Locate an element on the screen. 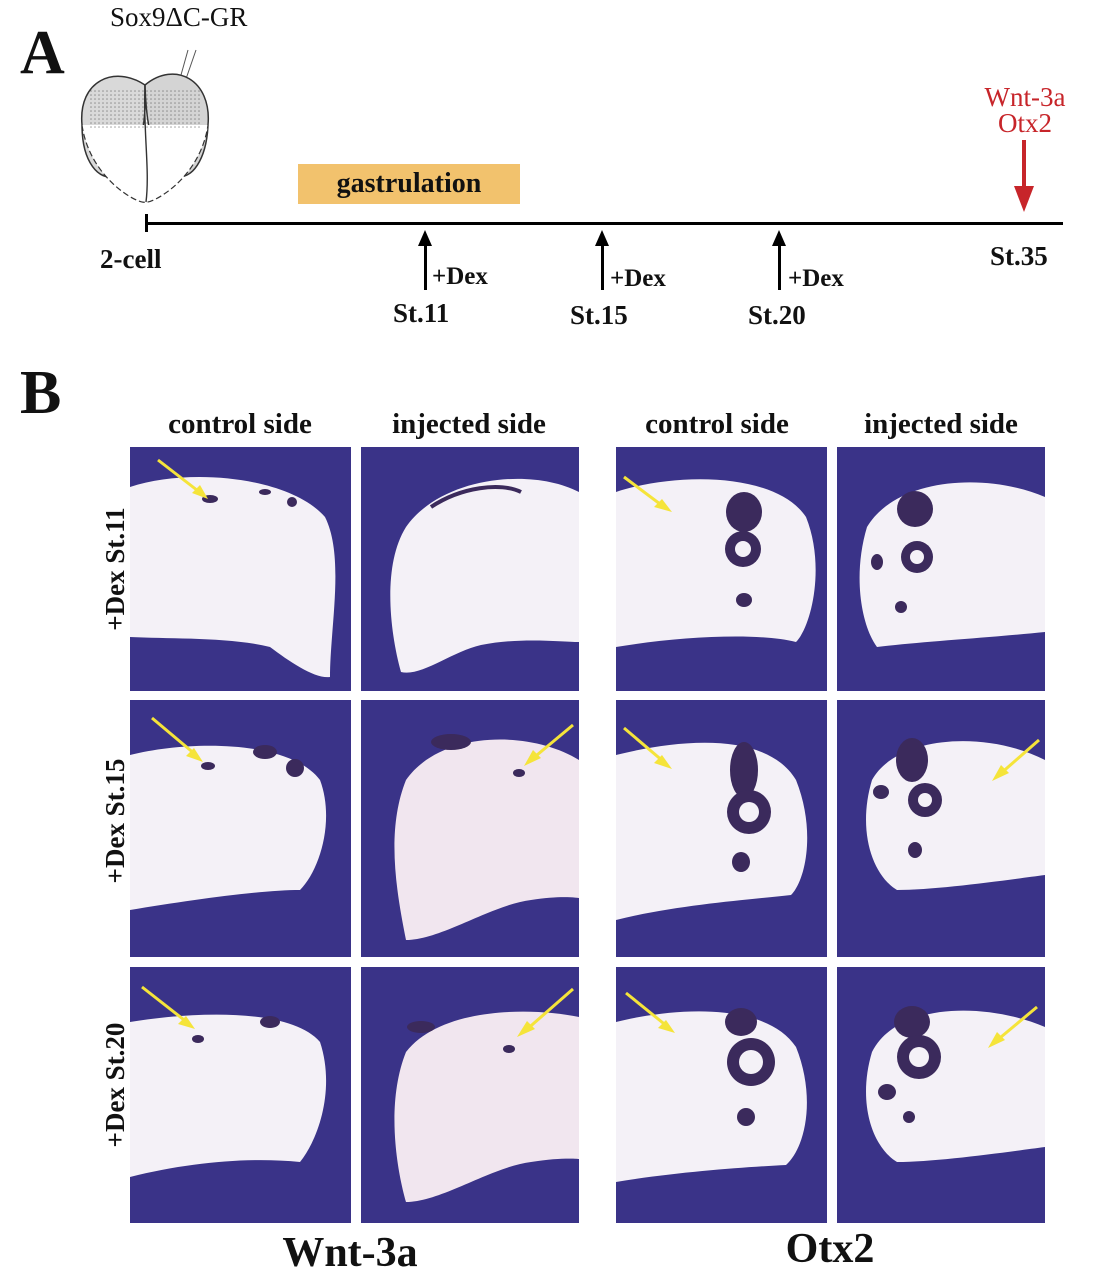 The width and height of the screenshot is (1095, 1280). column-header-wnt3a-injected: injected side is located at coordinates (469, 424).